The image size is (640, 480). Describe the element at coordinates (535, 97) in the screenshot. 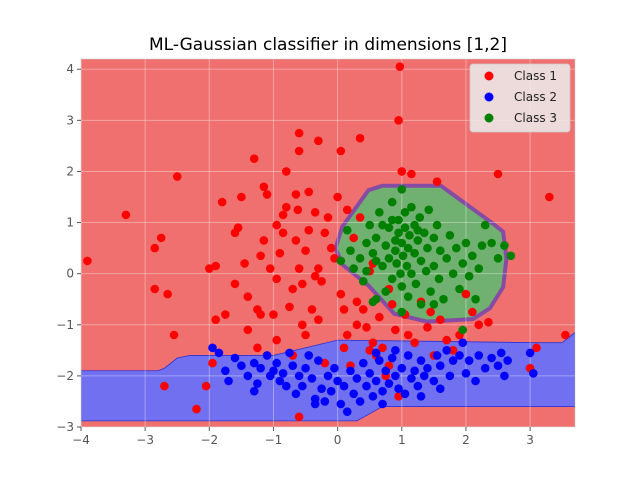

I see `legend-label-class-2: Class 2` at that location.